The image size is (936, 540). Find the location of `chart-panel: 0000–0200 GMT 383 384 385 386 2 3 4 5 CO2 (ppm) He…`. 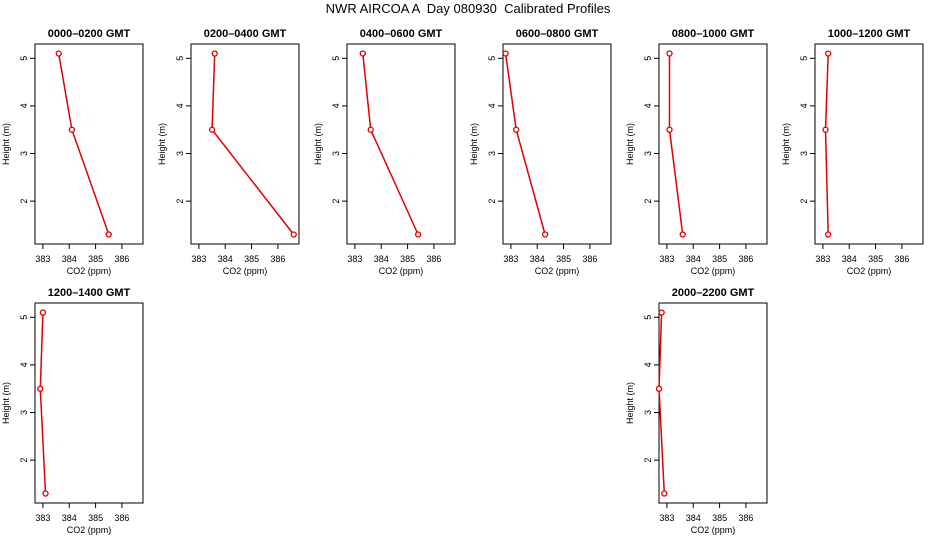

chart-panel: 0000–0200 GMT 383 384 385 386 2 3 4 5 CO2 (ppm) He… is located at coordinates (72, 152).